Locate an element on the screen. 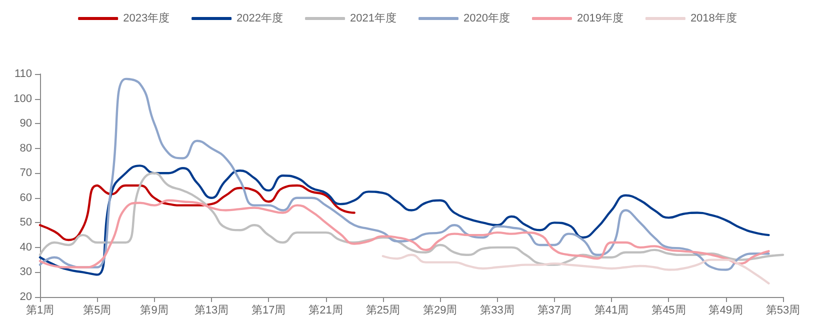 Image resolution: width=815 pixels, height=325 pixels. legend-label: 2020年度 is located at coordinates (487, 18).